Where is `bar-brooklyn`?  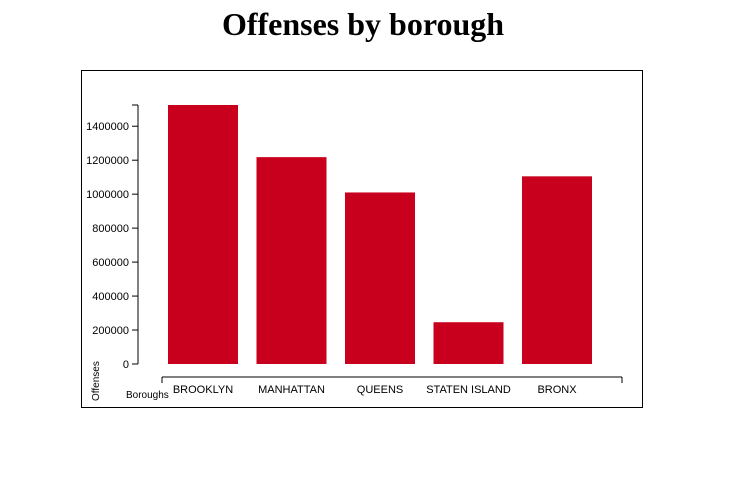 bar-brooklyn is located at coordinates (203, 234).